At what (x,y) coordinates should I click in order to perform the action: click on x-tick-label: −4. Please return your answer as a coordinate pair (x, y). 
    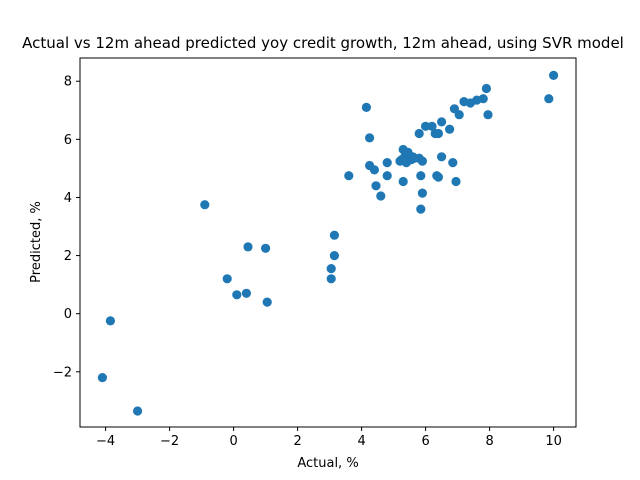
    Looking at the image, I should click on (105, 441).